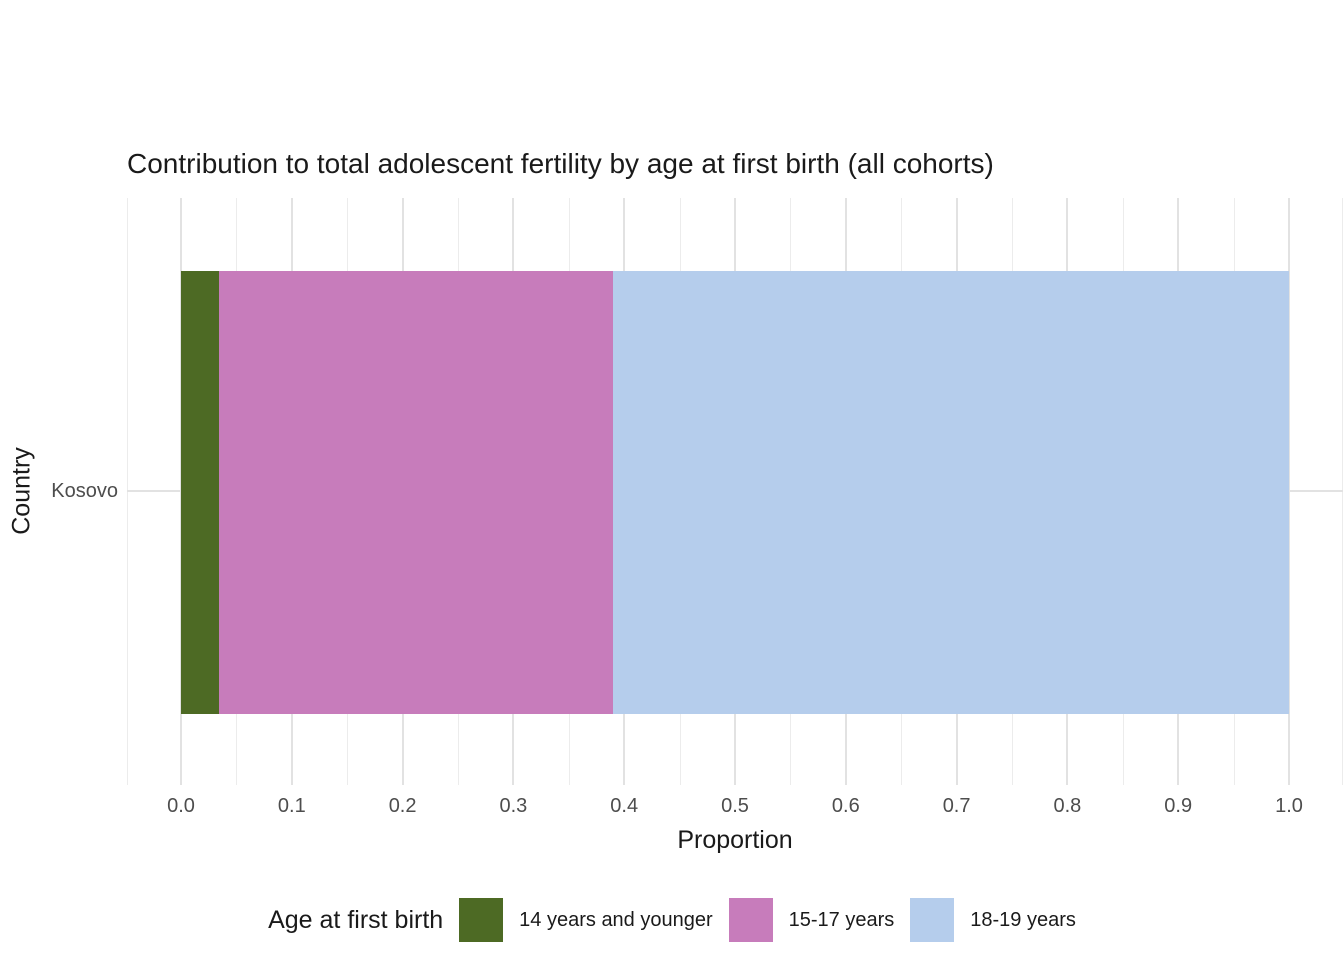  What do you see at coordinates (956, 806) in the screenshot?
I see `x-tick-label: 0.7` at bounding box center [956, 806].